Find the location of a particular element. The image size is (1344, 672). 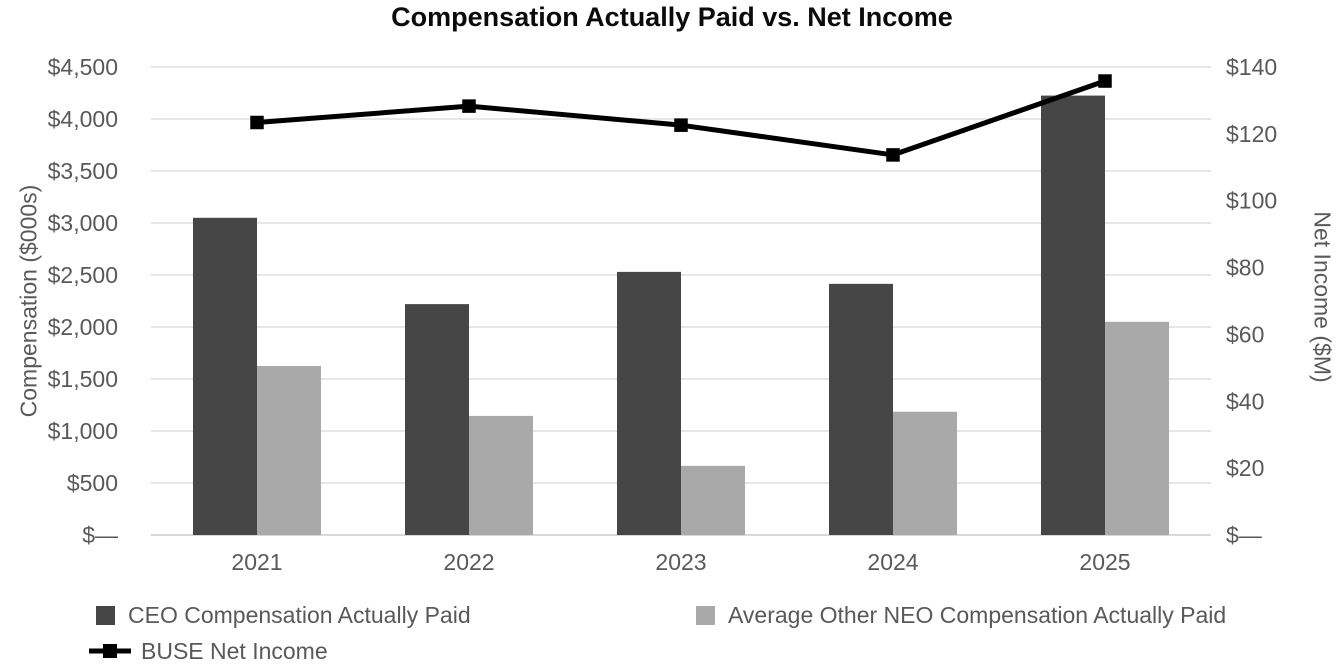

right-axis-tick-label: $140 is located at coordinates (1251, 67).